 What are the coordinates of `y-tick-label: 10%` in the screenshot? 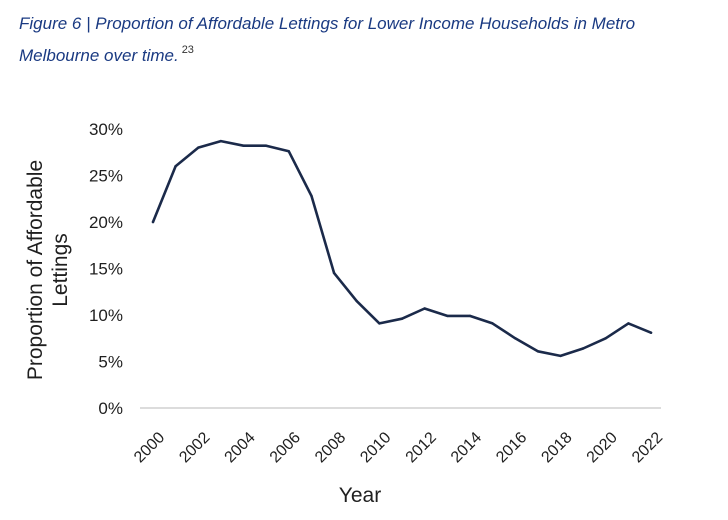 It's located at (106, 315).